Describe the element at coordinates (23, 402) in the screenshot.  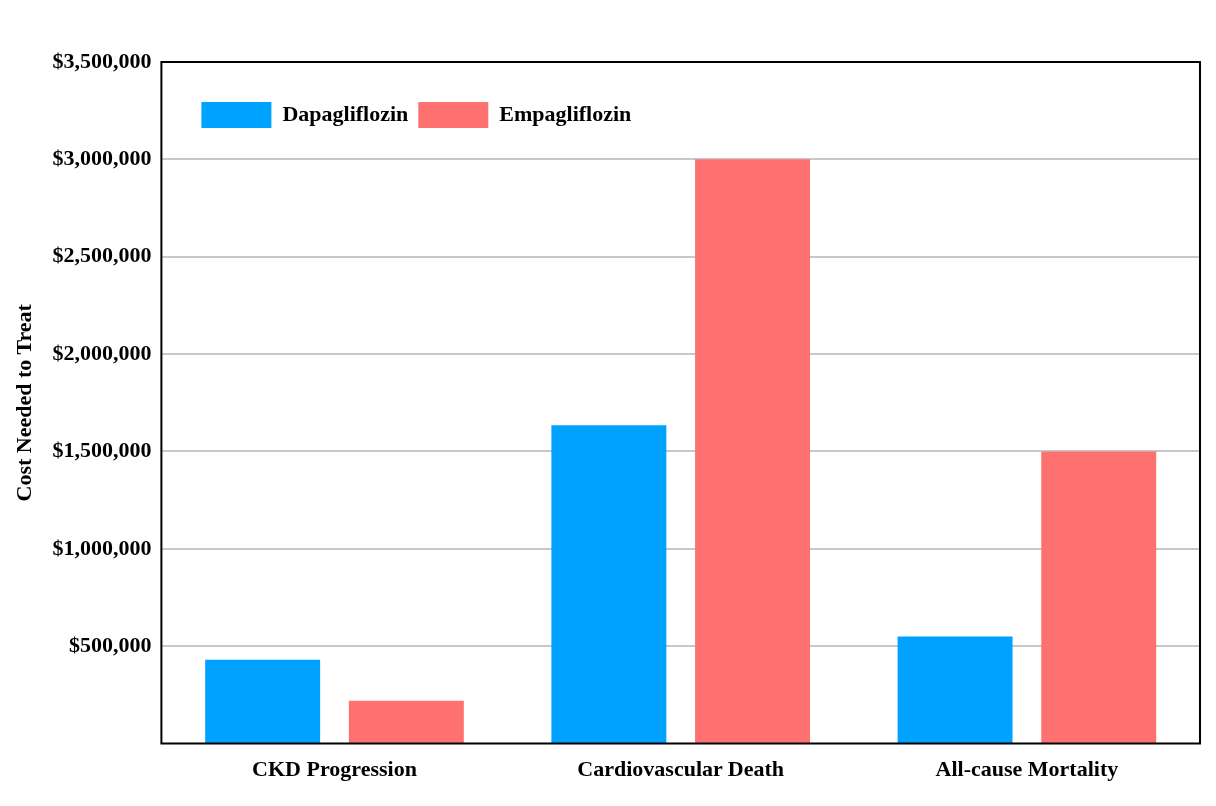
I see `y-axis-title: Cost Needed to Treat` at that location.